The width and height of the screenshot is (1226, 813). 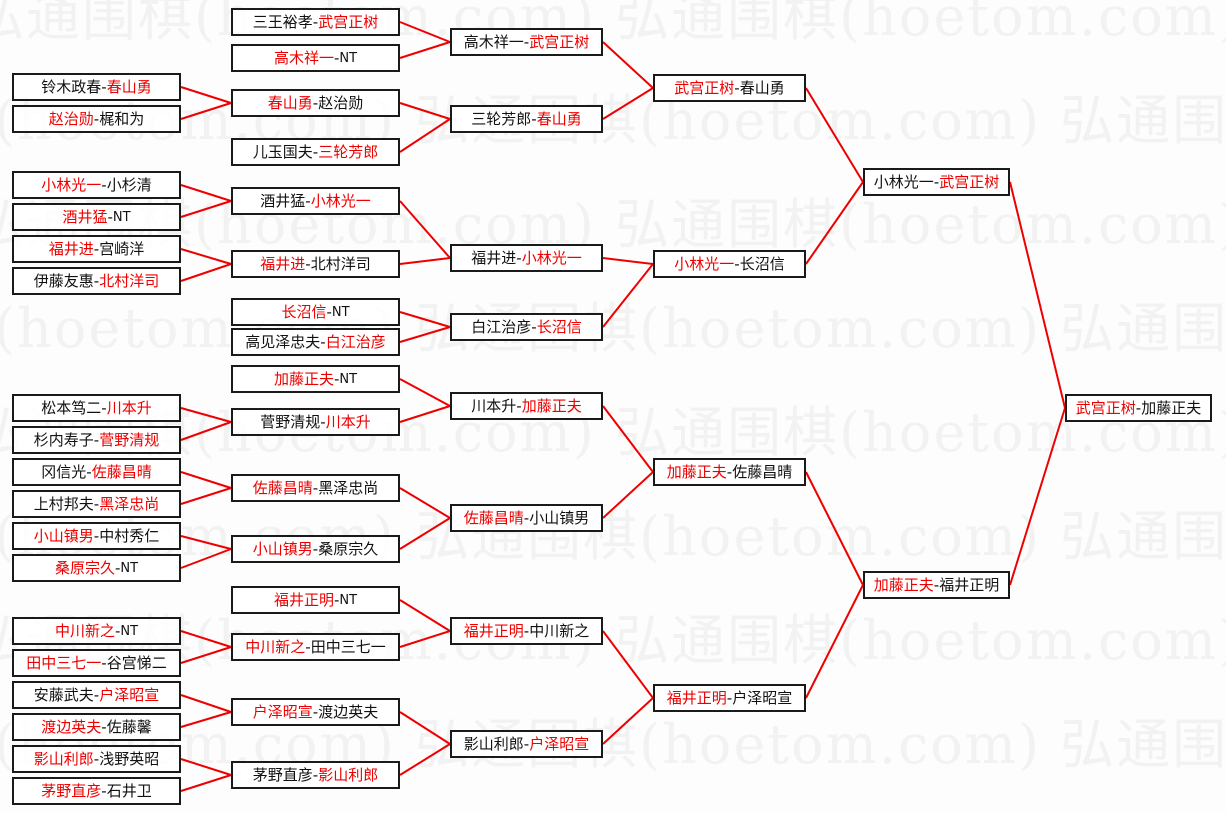 I want to click on match-box: 佐藤昌晴 - 小山镇男, so click(x=526, y=518).